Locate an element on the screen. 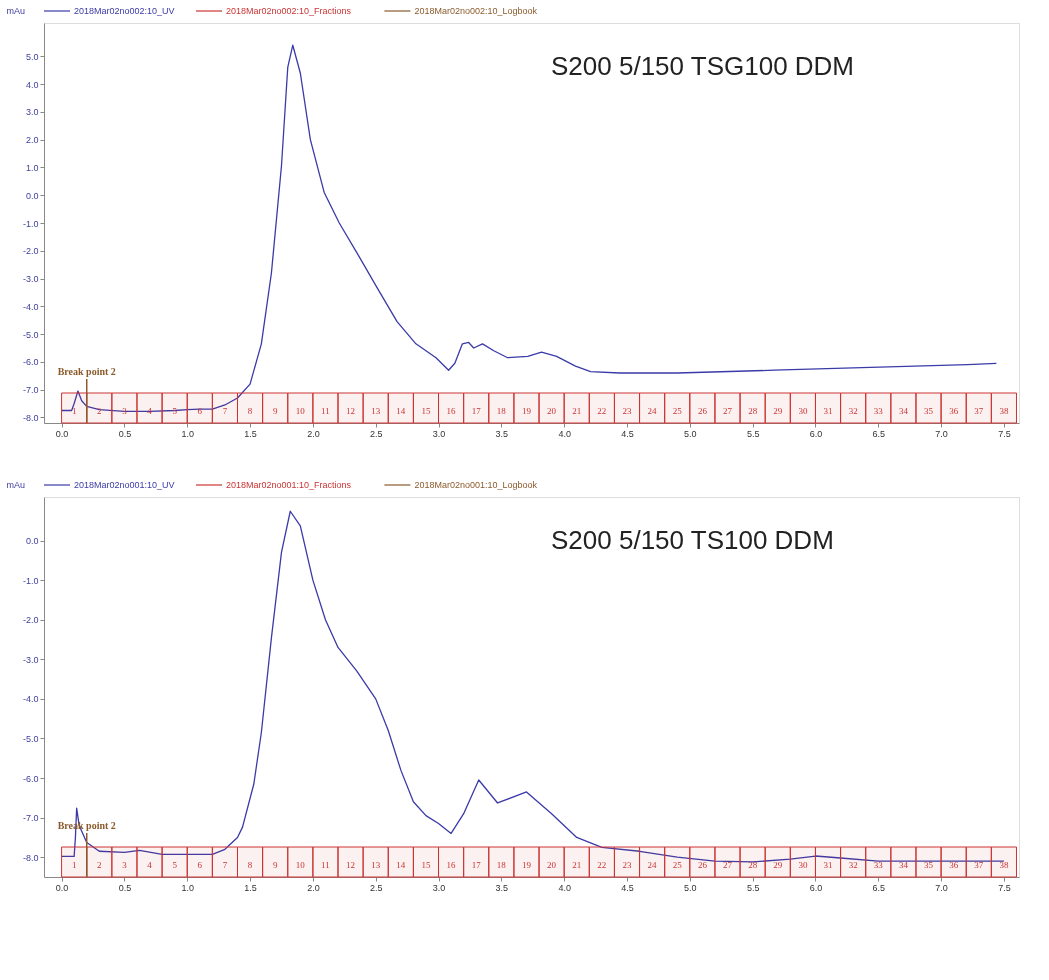 This screenshot has width=1049, height=980. x-tick-label: 5.5 is located at coordinates (753, 433).